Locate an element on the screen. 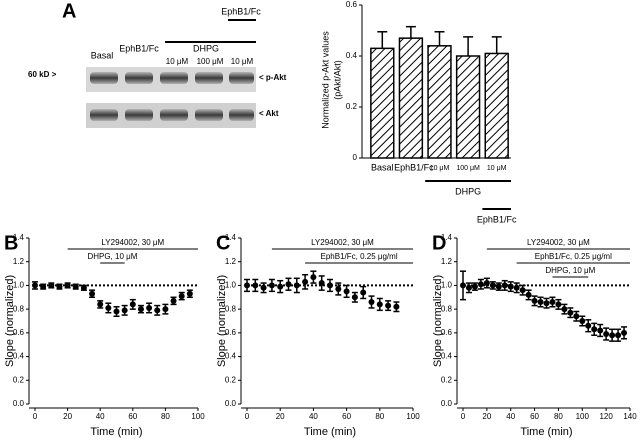 This screenshot has height=442, width=640. blot-label: < Akt is located at coordinates (269, 113).